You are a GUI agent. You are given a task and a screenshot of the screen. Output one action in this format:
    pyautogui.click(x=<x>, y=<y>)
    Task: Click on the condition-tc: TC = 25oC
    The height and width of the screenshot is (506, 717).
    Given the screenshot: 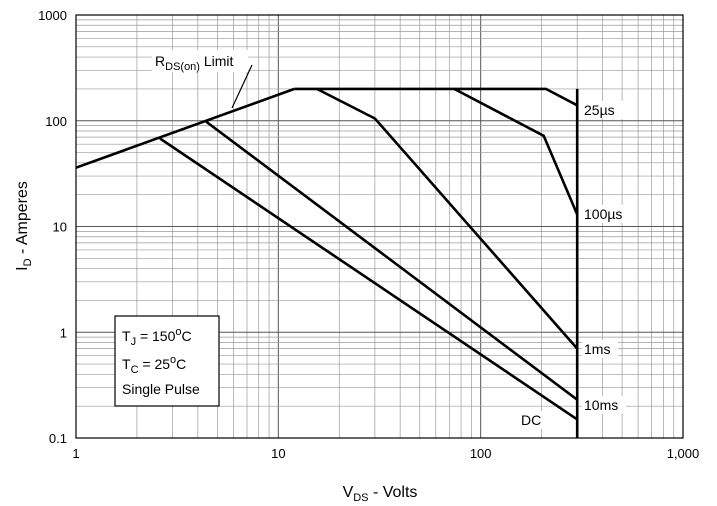 What is the action you would take?
    pyautogui.click(x=154, y=365)
    